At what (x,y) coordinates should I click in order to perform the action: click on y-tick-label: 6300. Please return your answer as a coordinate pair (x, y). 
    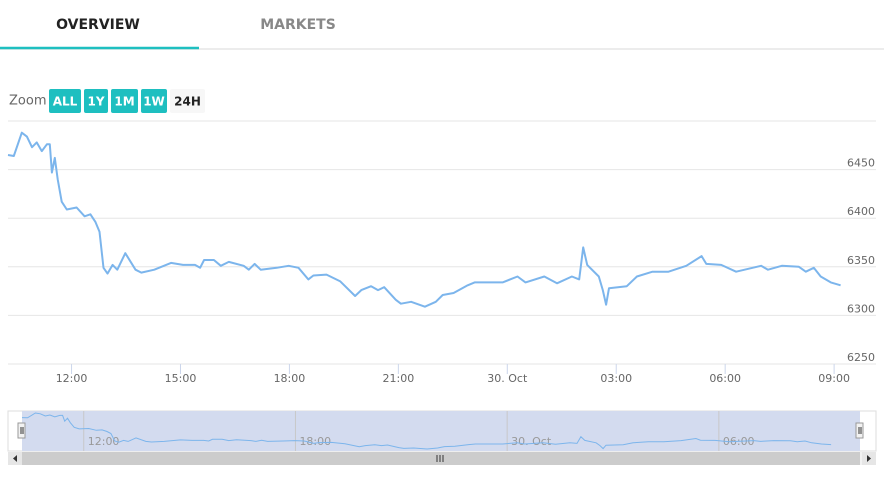
    Looking at the image, I should click on (861, 308).